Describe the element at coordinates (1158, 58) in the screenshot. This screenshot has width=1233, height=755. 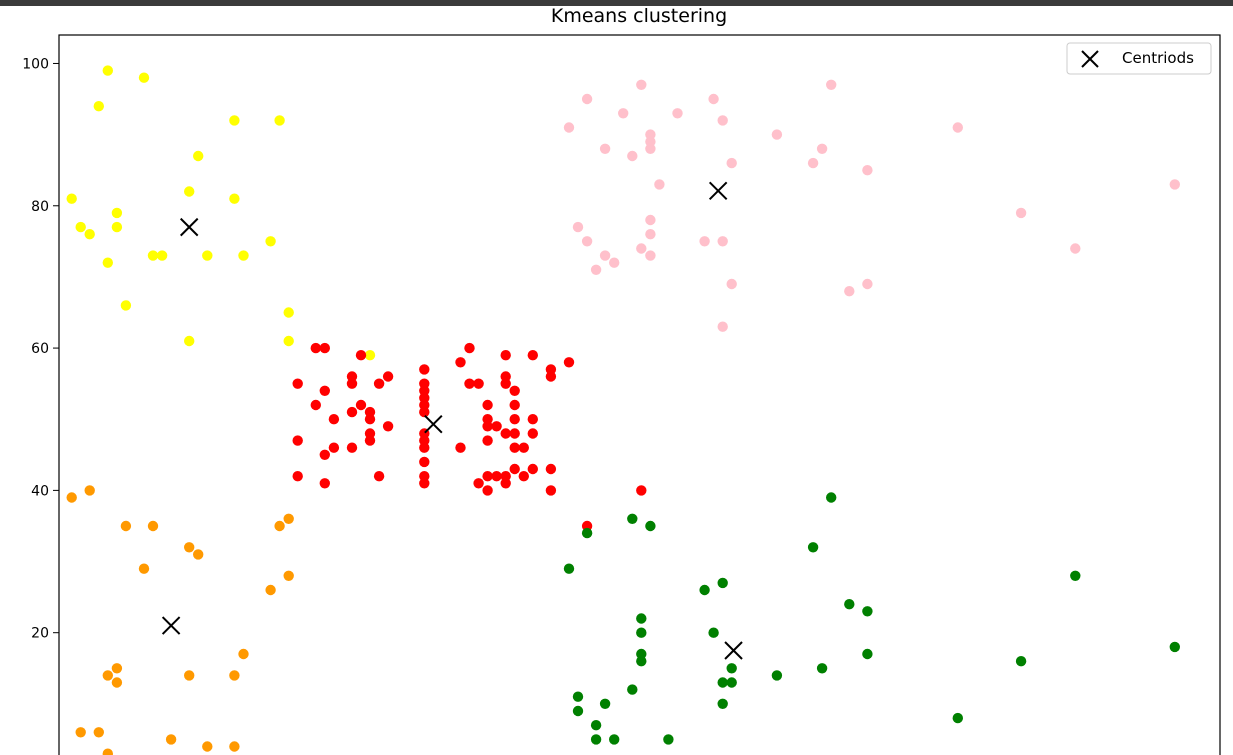
I see `legend-label-centroids: Centriods` at that location.